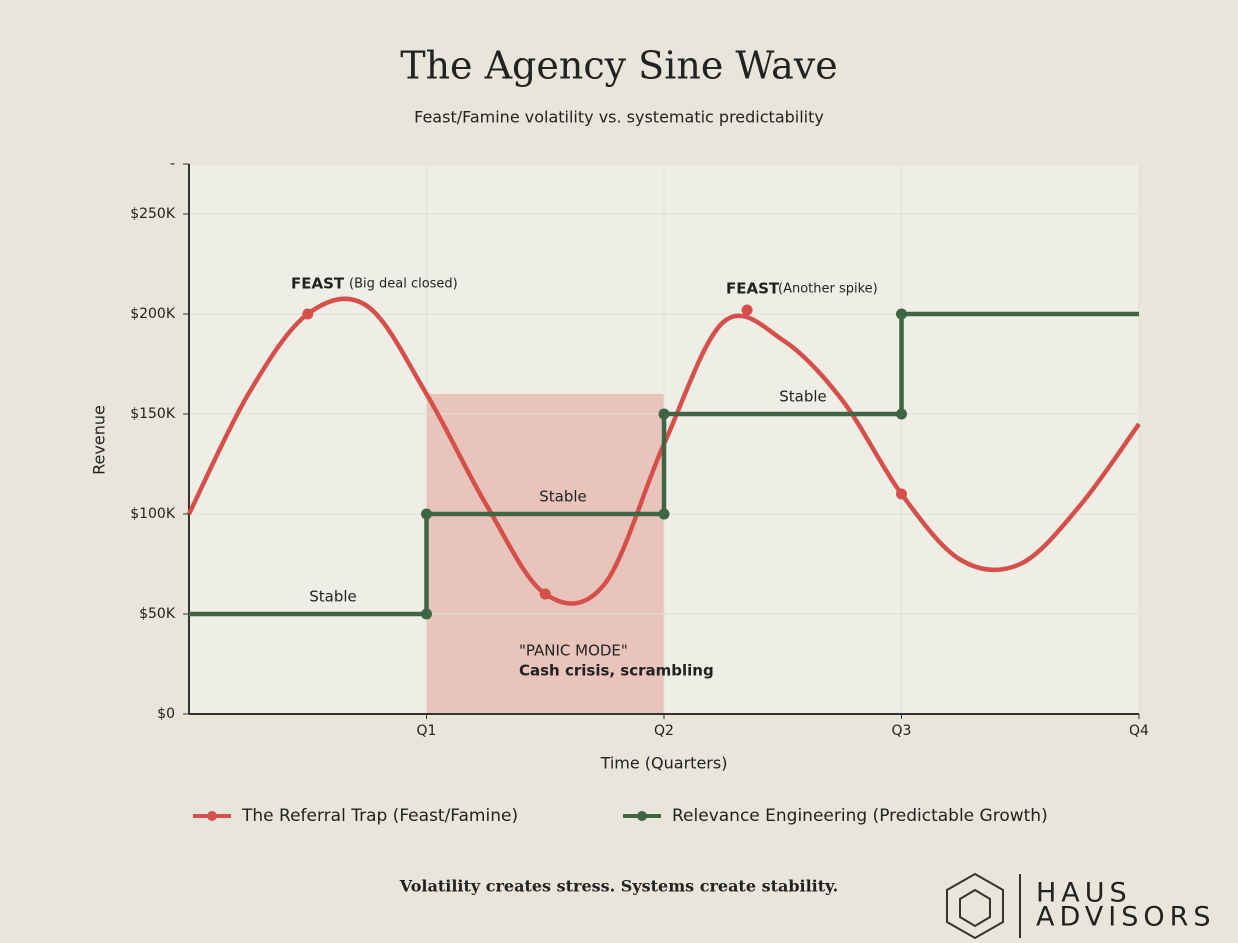 This screenshot has width=1238, height=943. Describe the element at coordinates (153, 214) in the screenshot. I see `y-tick-label: $250K` at that location.